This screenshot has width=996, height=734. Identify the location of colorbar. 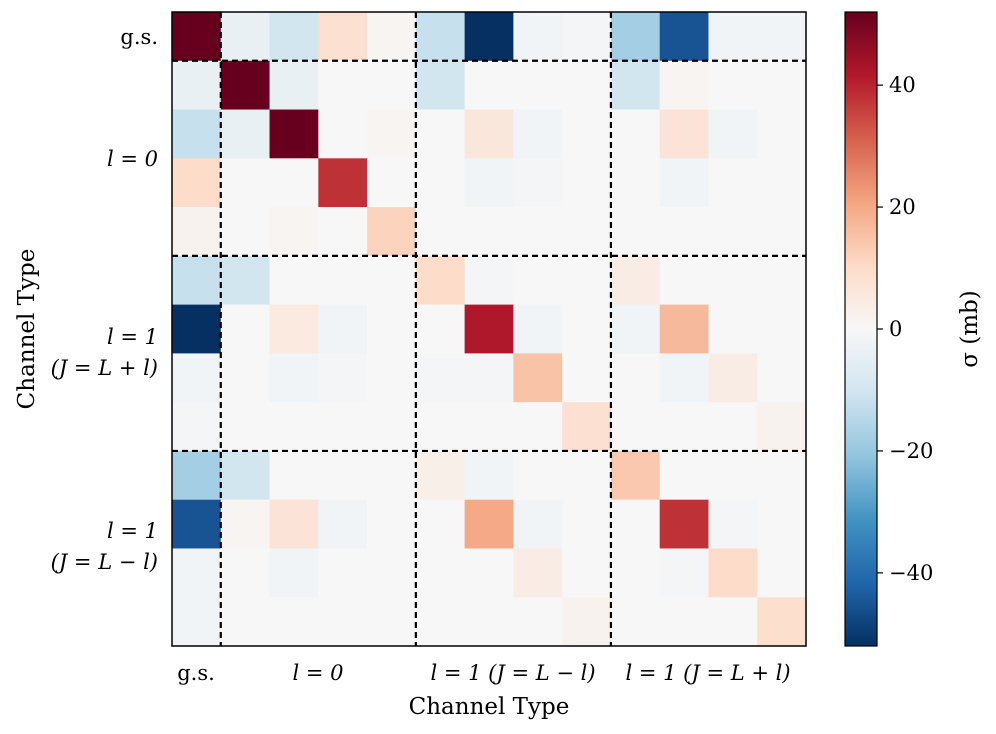
(861, 329).